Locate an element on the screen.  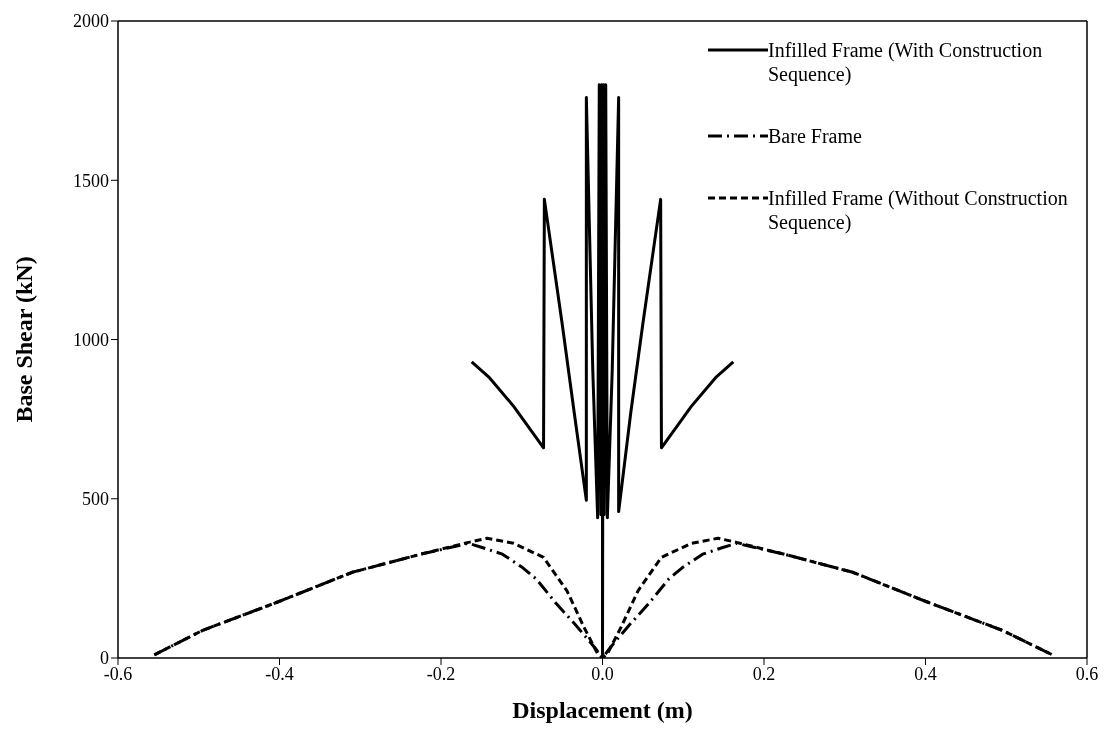
x-tick-label: 0.0 is located at coordinates (602, 673).